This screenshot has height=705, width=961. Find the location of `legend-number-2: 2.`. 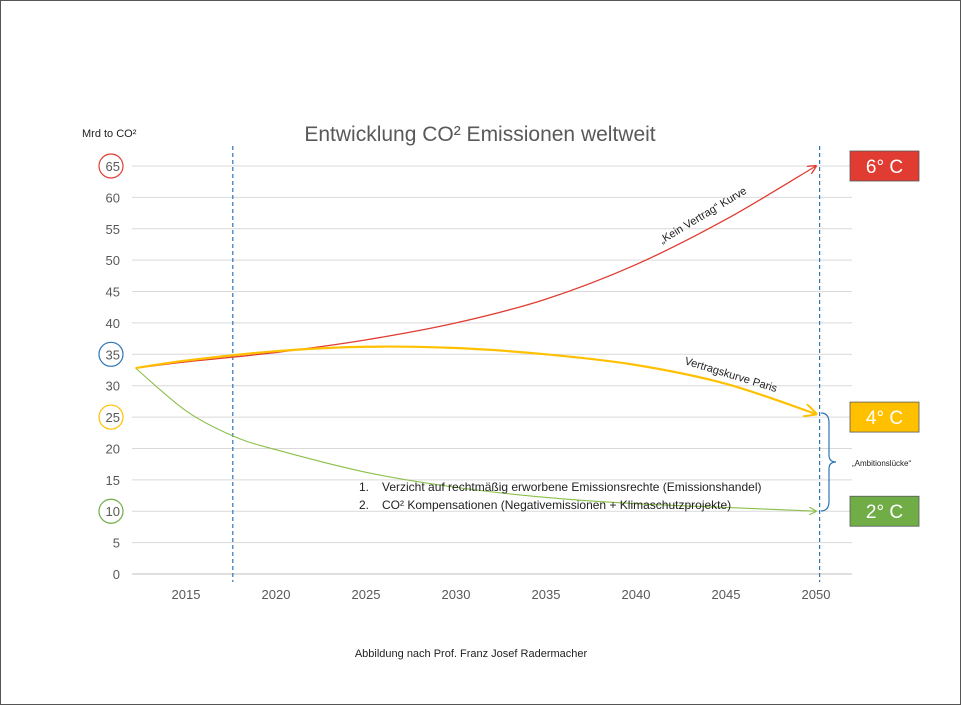

legend-number-2: 2. is located at coordinates (364, 505).